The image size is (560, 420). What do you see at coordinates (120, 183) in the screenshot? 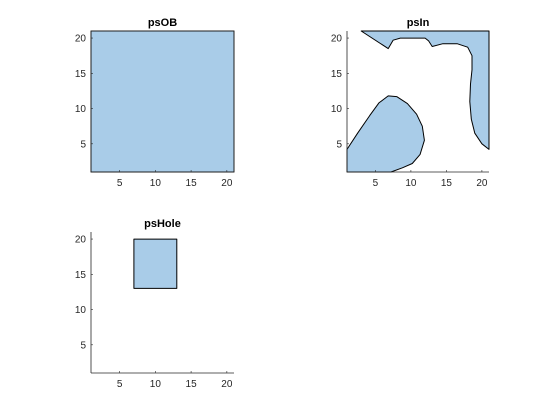
I see `chart-1-x-tick-label: 5` at bounding box center [120, 183].